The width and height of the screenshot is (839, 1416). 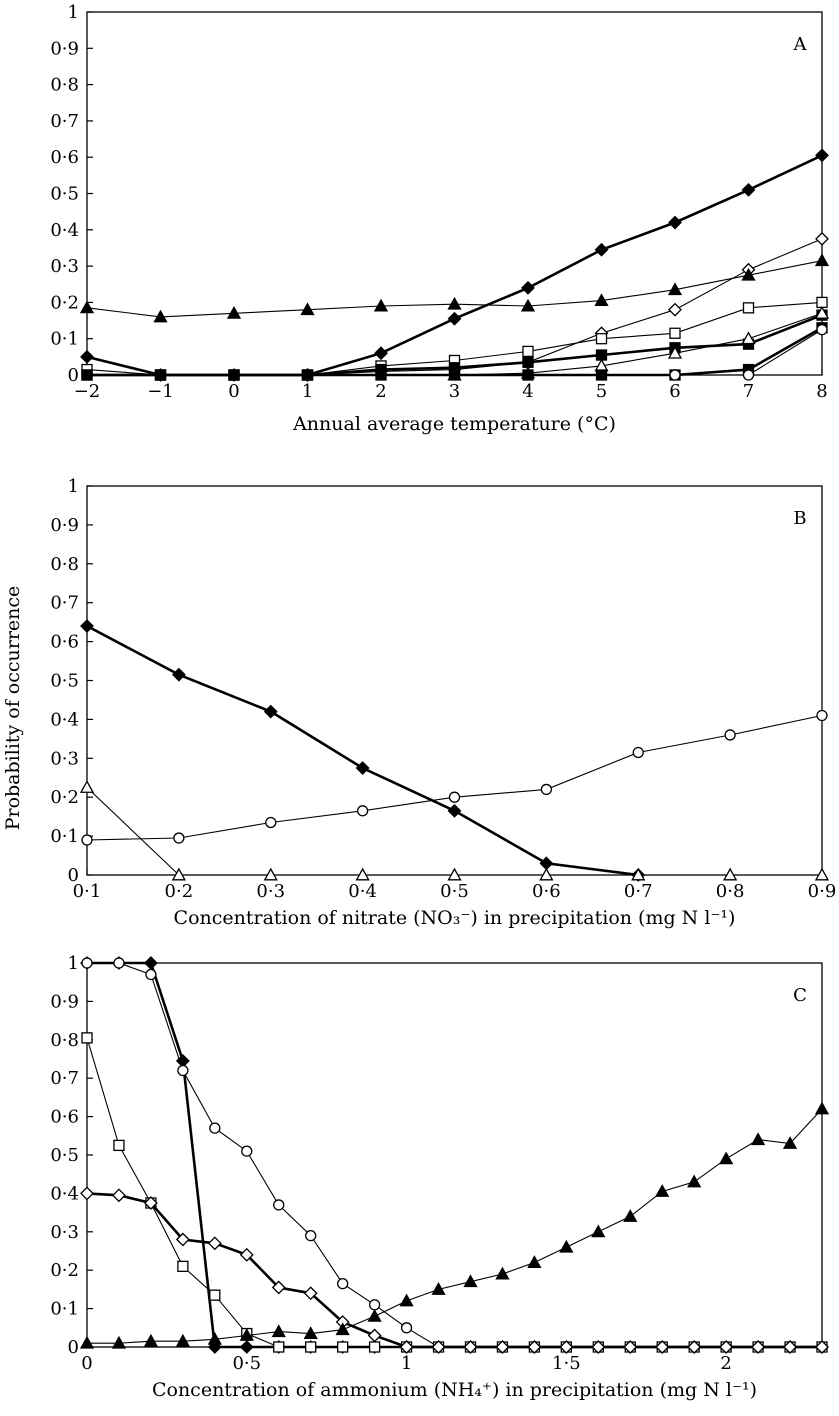 I want to click on x-tick-label: −2, so click(x=87, y=391).